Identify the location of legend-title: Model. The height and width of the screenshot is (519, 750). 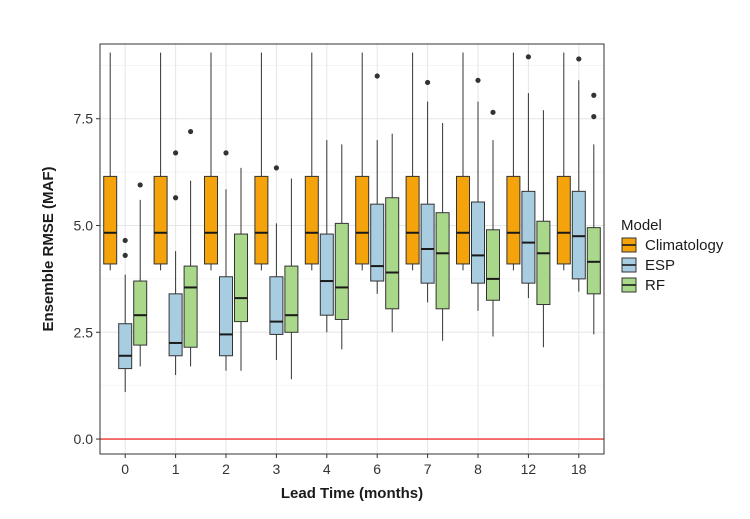
(641, 225).